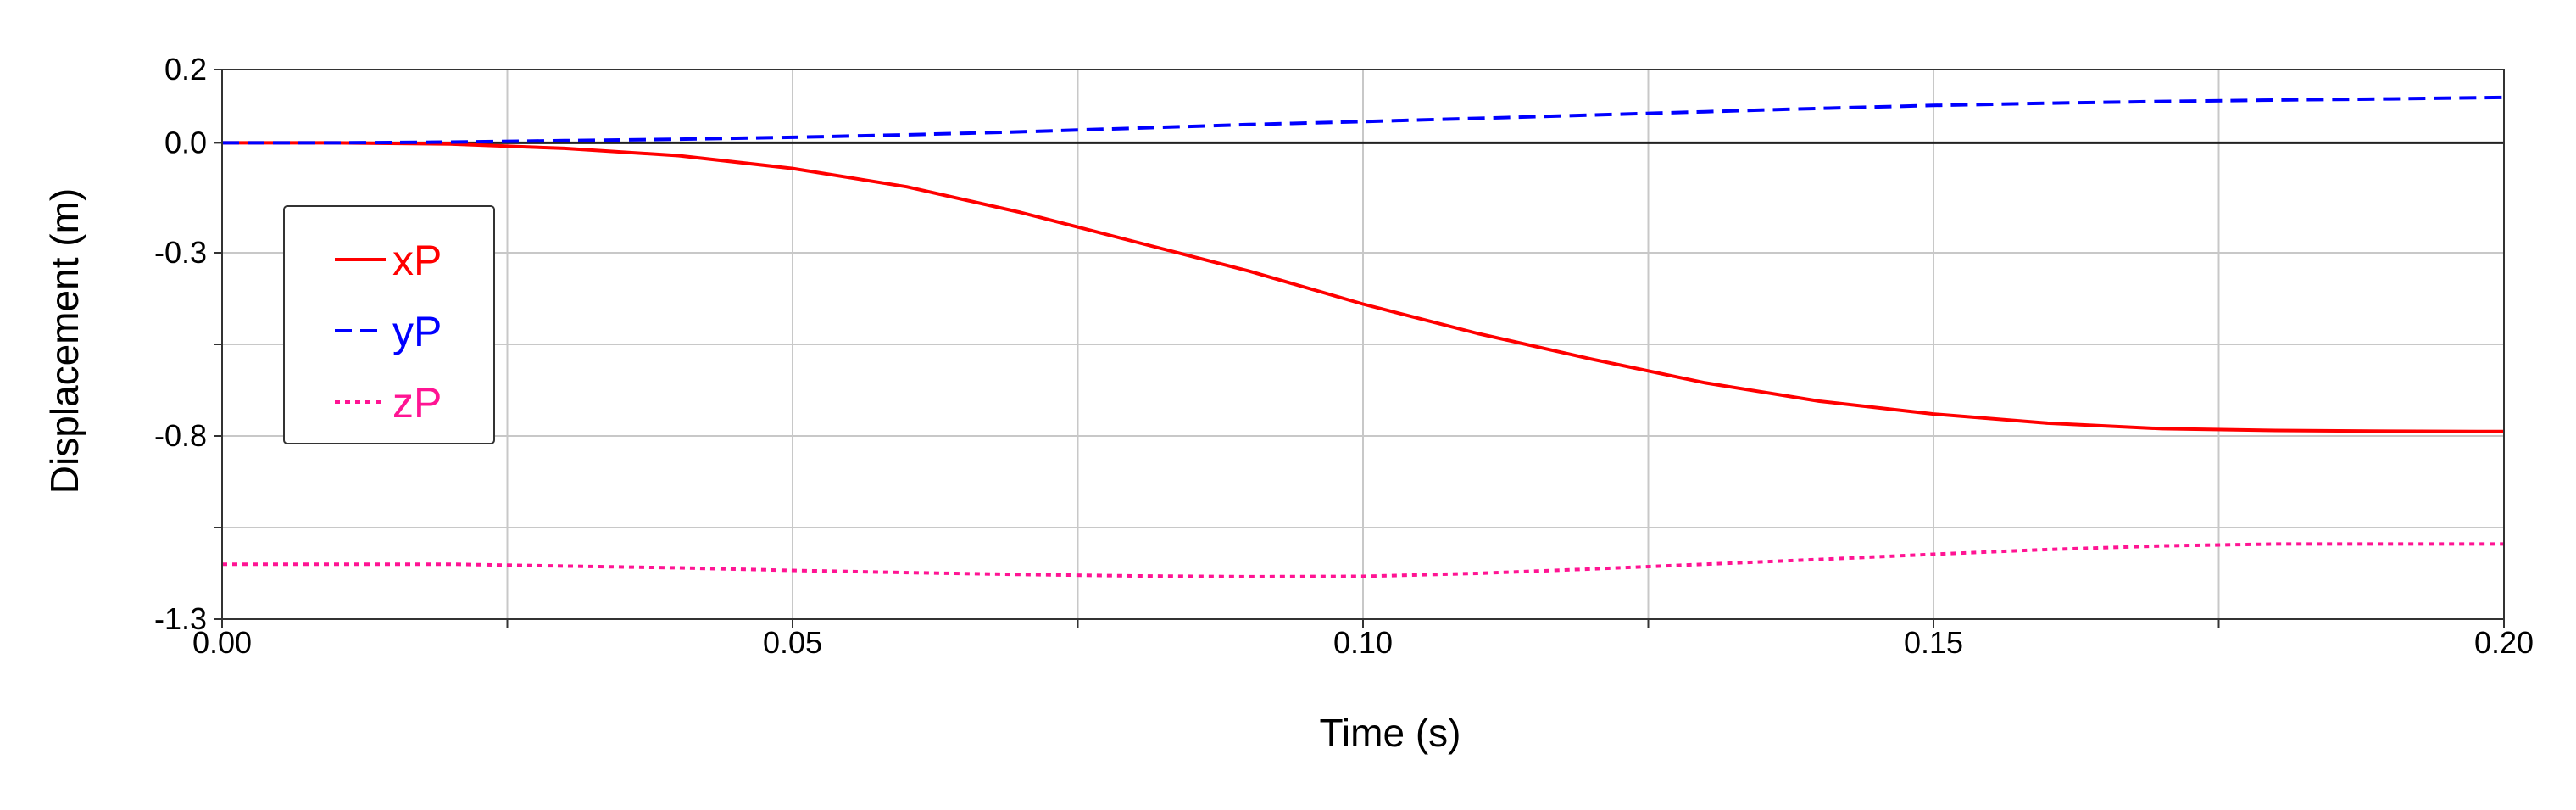 Image resolution: width=2576 pixels, height=810 pixels. I want to click on x-tick-label: 0.20, so click(2504, 642).